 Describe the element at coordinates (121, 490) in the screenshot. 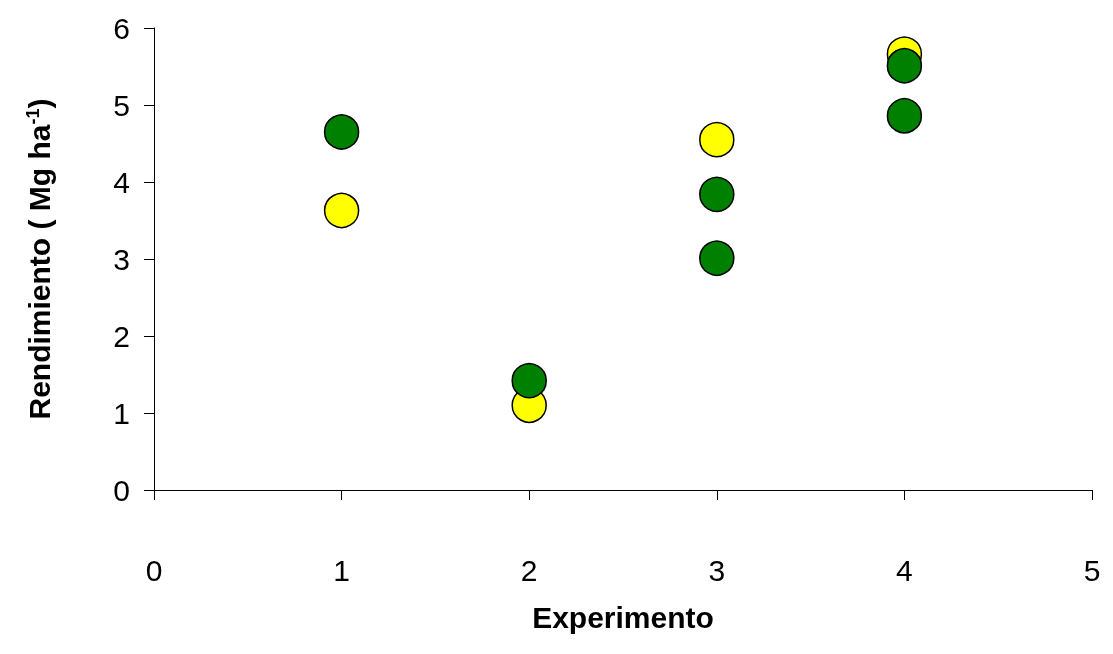

I see `y-tick-label: 0` at that location.